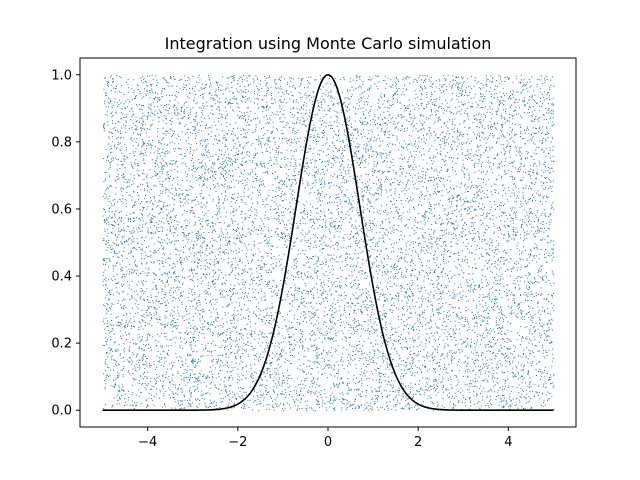  I want to click on y-tick-label: 0.6, so click(61, 209).